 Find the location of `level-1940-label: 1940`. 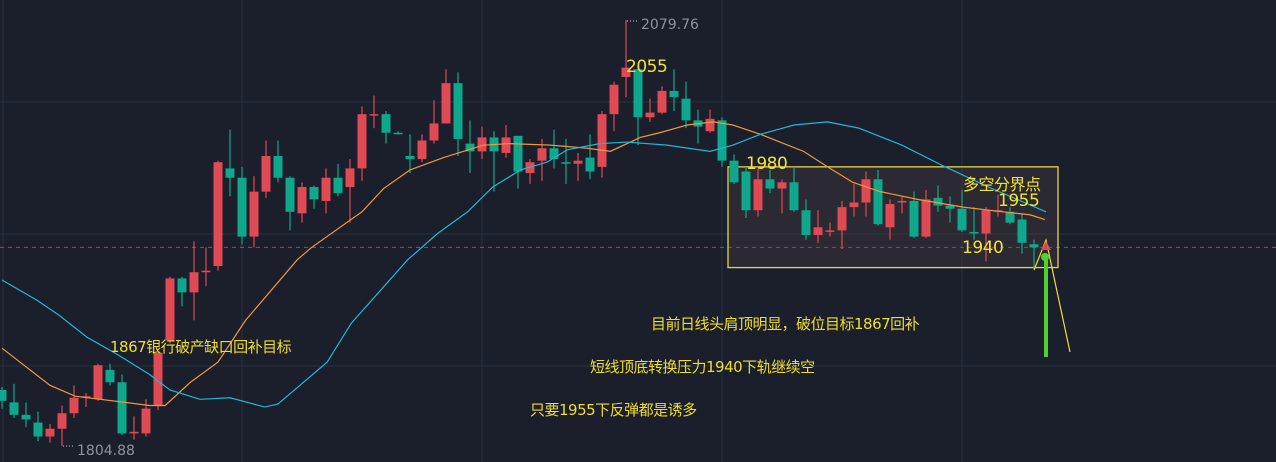

level-1940-label: 1940 is located at coordinates (983, 248).